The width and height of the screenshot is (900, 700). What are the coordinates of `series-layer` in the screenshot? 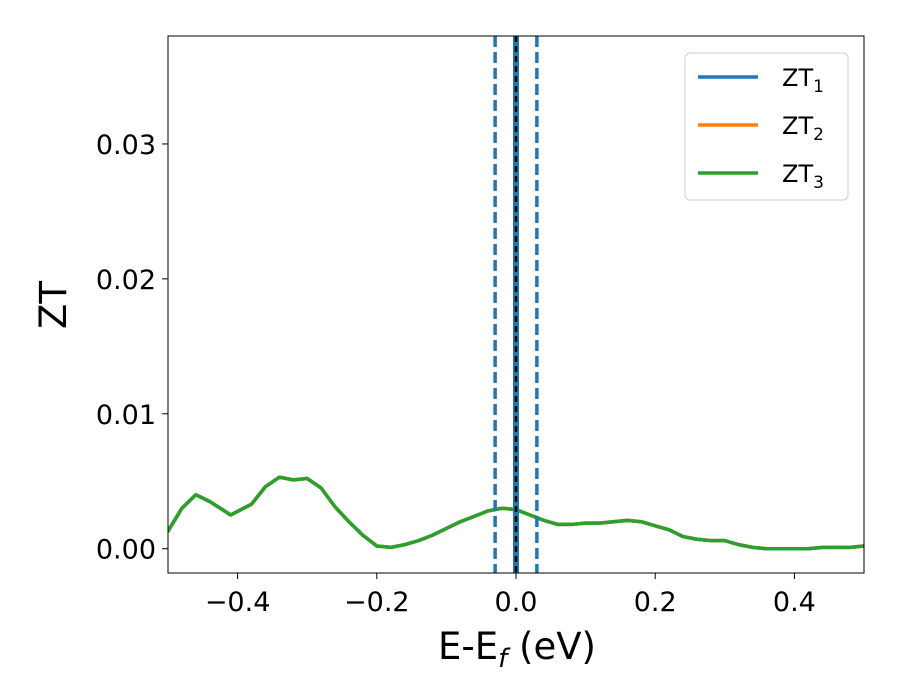 It's located at (516, 513).